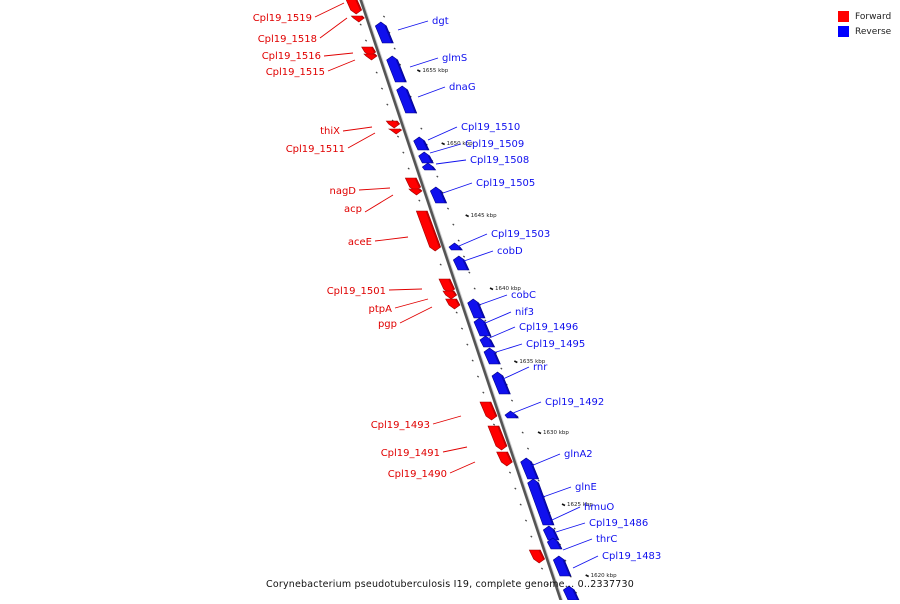 This screenshot has width=900, height=604. Describe the element at coordinates (631, 556) in the screenshot. I see `rev-20-label: Cpl19_1483` at that location.